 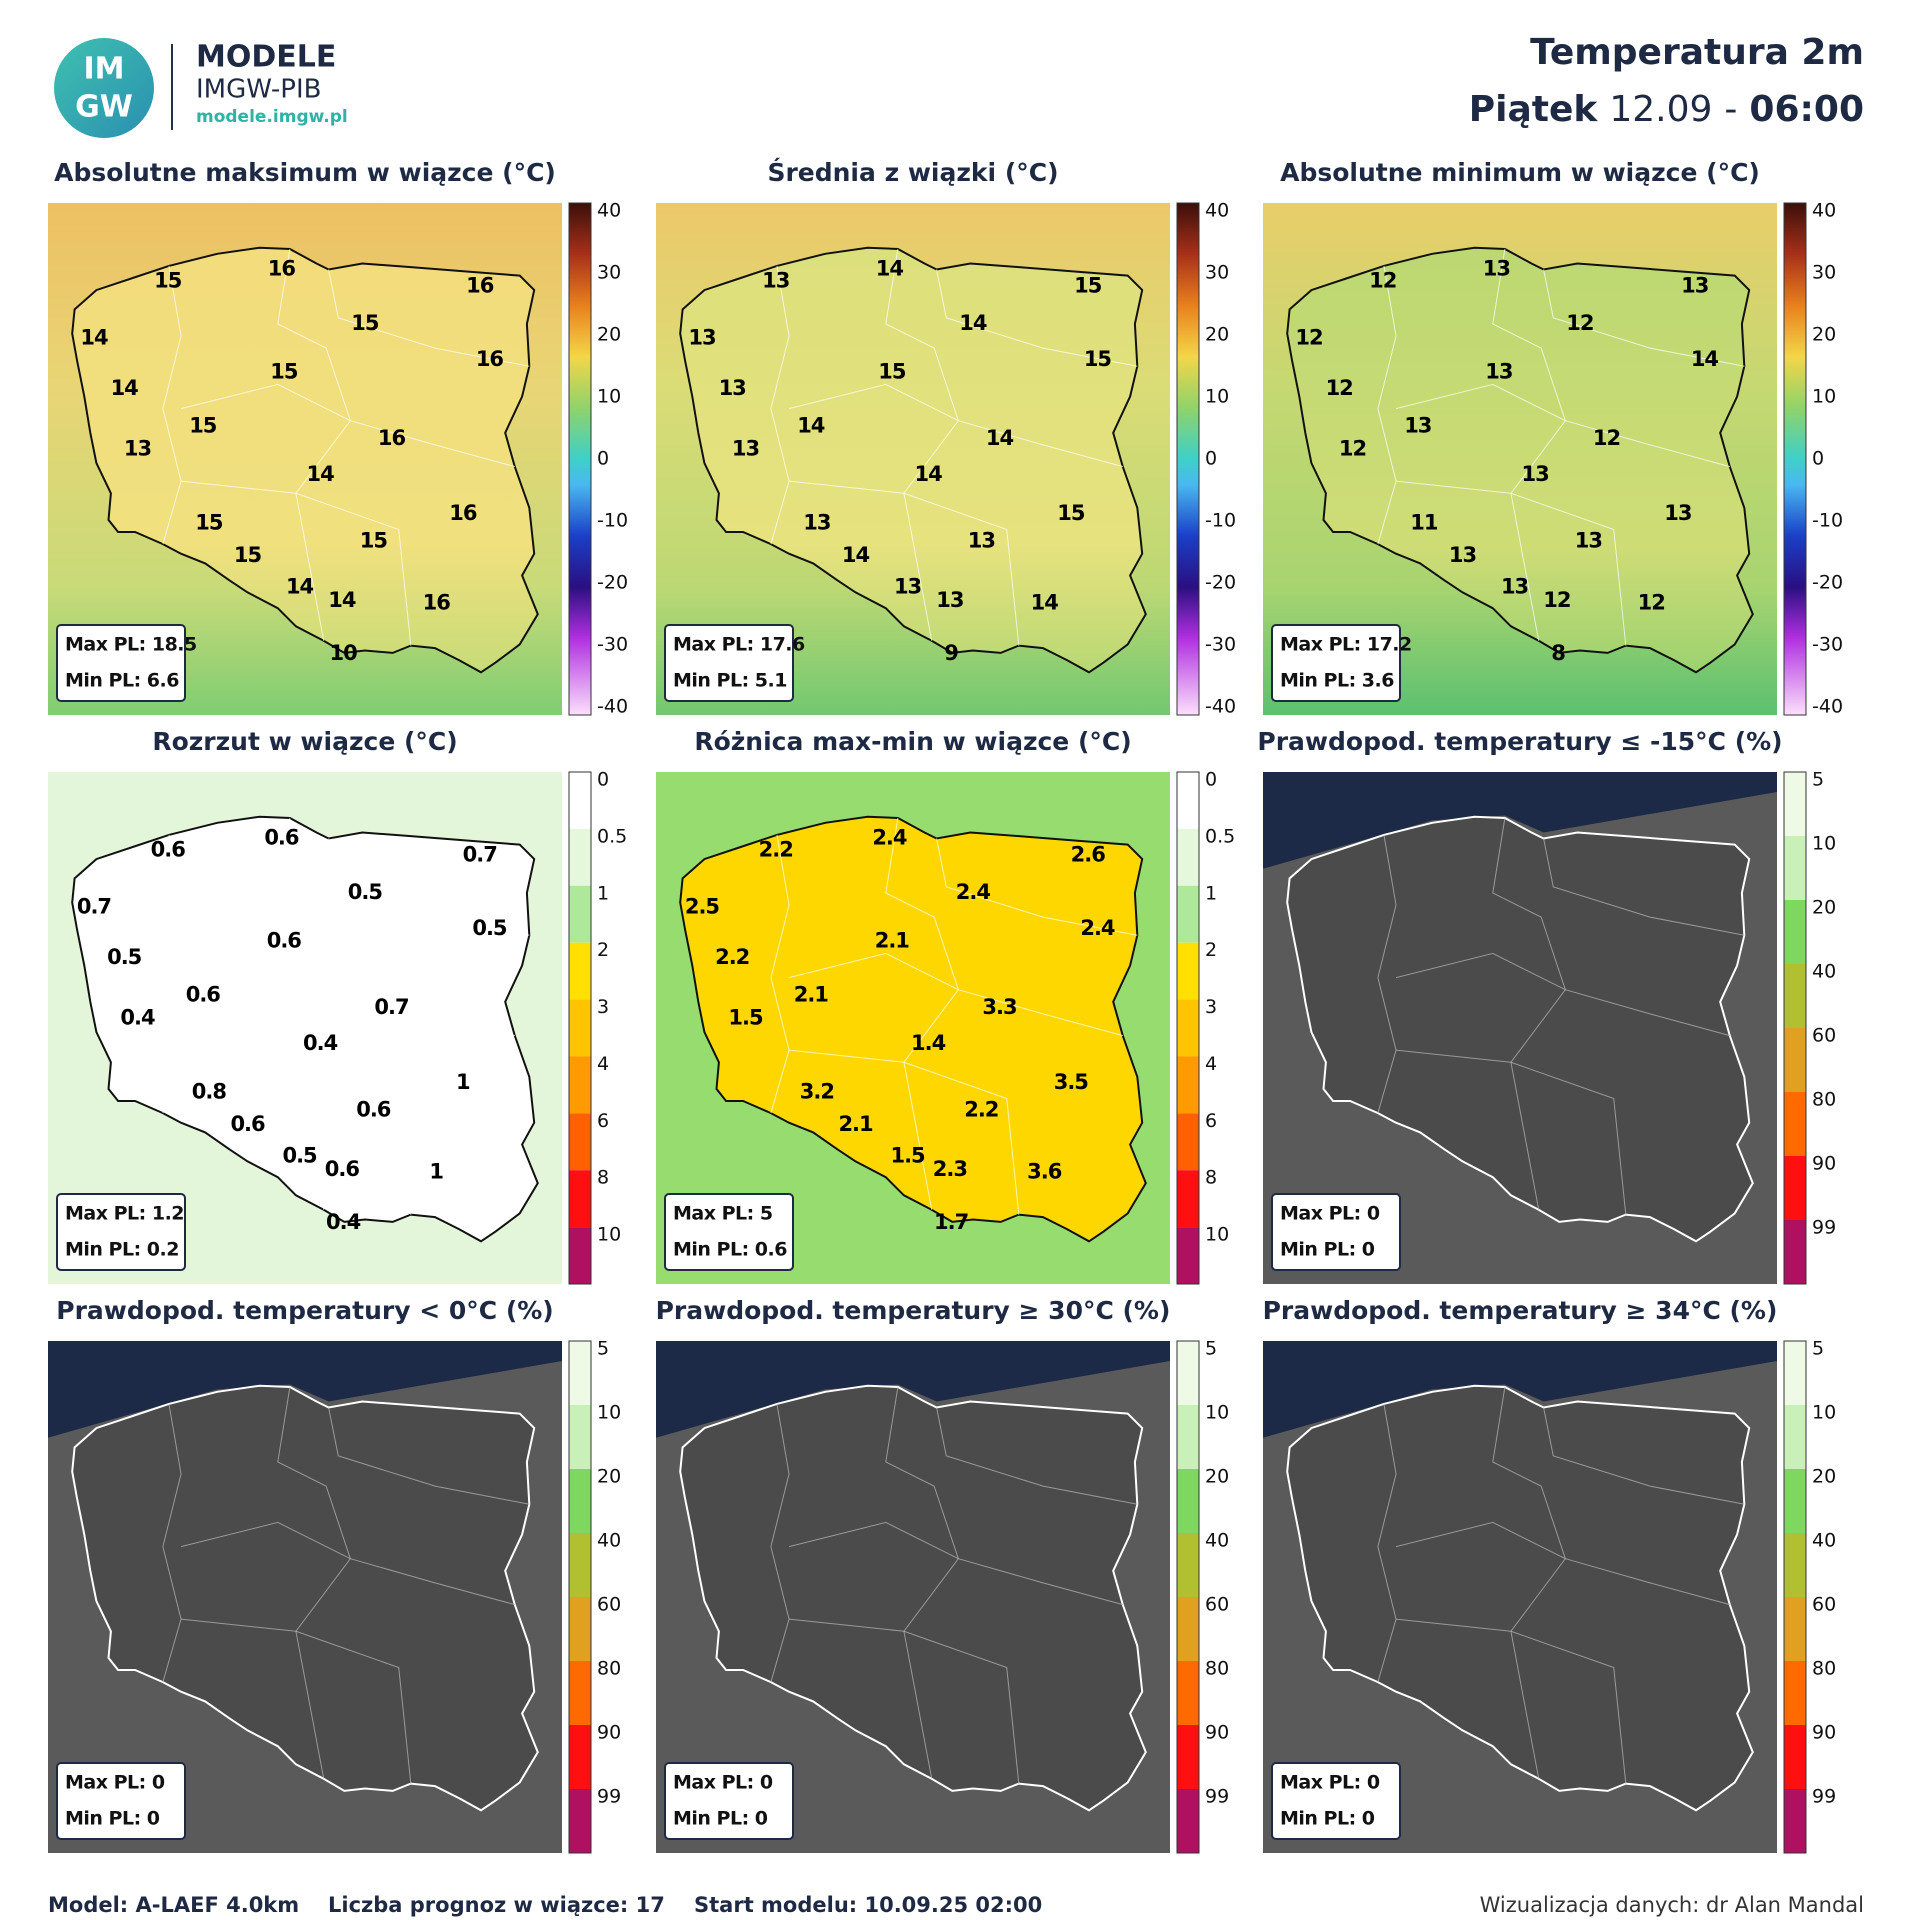 What do you see at coordinates (951, 653) in the screenshot?
I see `map-value: 9` at bounding box center [951, 653].